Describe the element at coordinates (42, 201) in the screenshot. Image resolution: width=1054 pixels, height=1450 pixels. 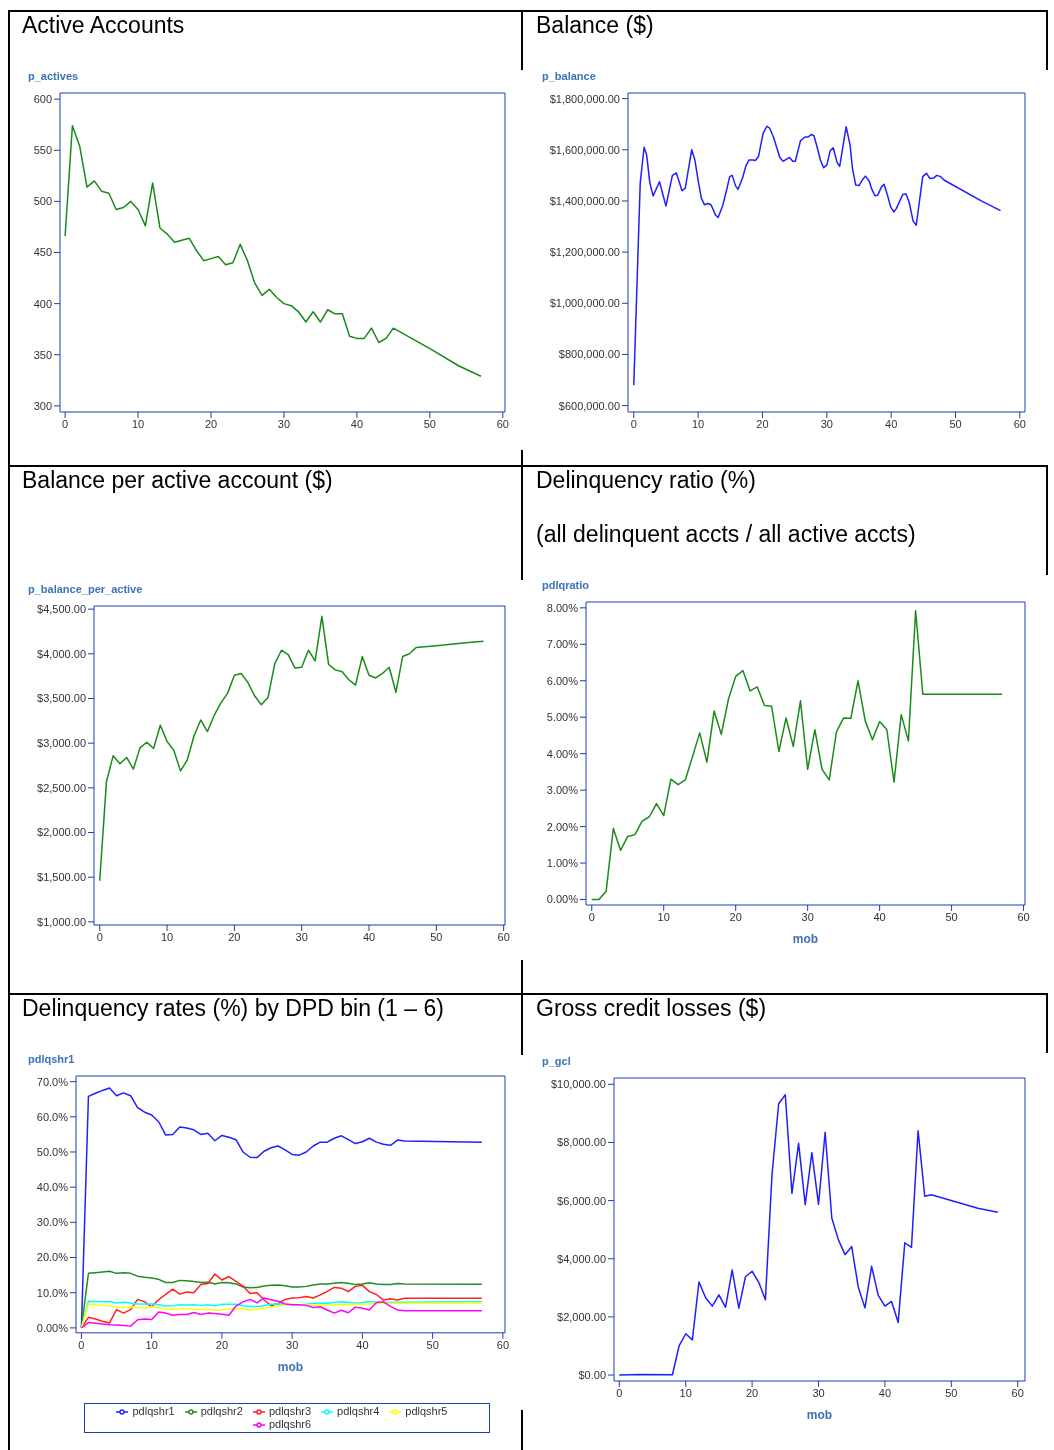
I see `y-tick-label: 500` at that location.